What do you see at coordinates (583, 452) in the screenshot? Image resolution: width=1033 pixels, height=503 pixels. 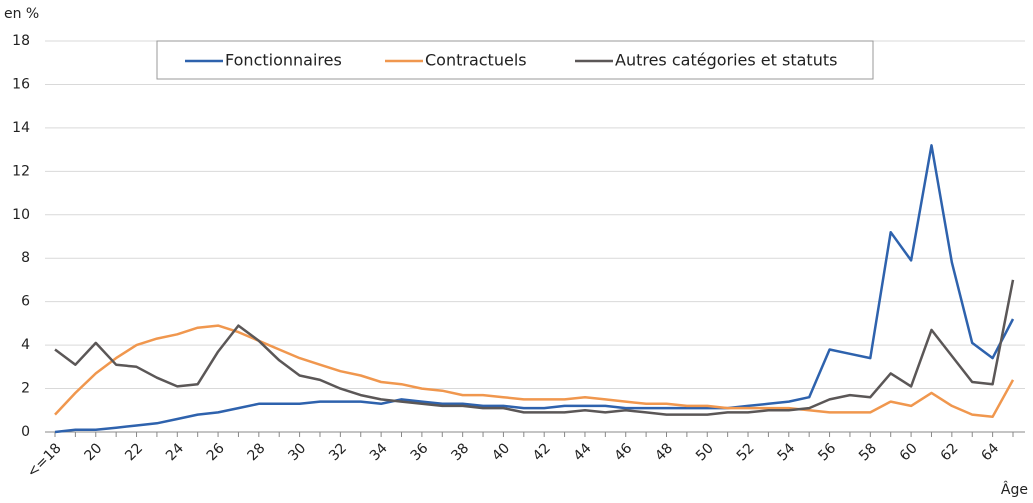 I see `x-tick-label: 44` at bounding box center [583, 452].